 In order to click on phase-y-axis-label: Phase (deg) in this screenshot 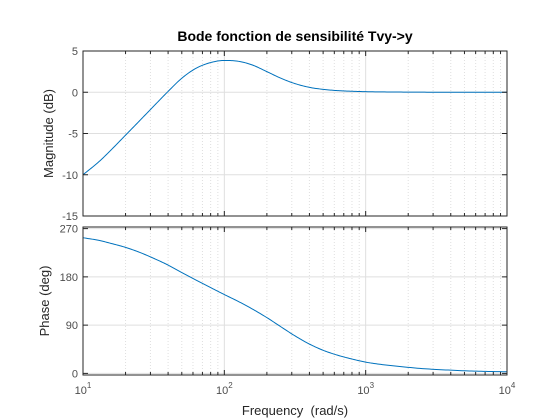, I will do `click(44, 301)`.